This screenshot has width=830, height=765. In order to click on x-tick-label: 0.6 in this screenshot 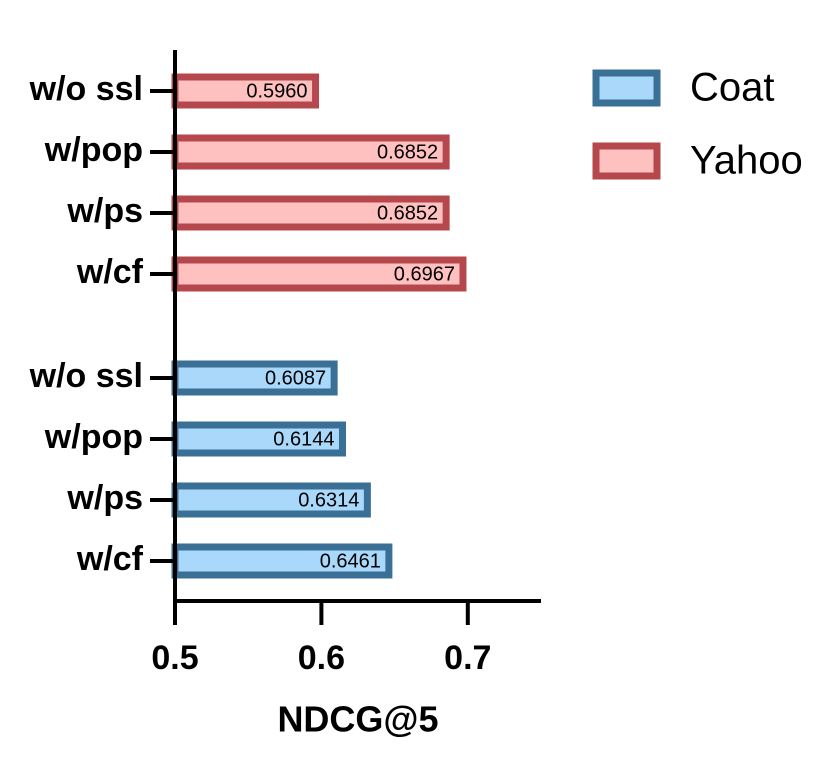, I will do `click(321, 658)`.